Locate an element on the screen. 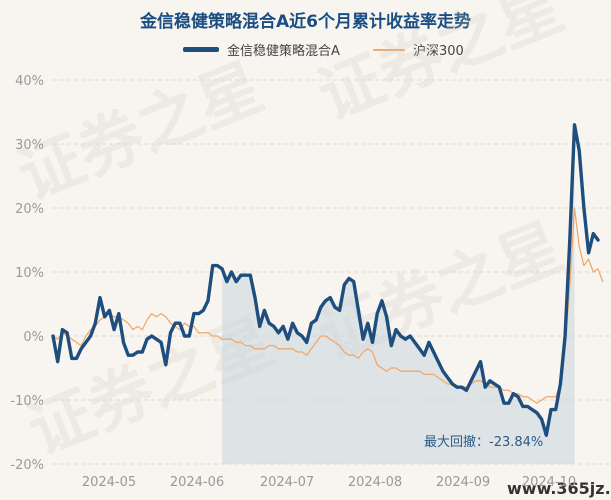 The height and width of the screenshot is (500, 611). y-tick-label: 40% is located at coordinates (29, 81).